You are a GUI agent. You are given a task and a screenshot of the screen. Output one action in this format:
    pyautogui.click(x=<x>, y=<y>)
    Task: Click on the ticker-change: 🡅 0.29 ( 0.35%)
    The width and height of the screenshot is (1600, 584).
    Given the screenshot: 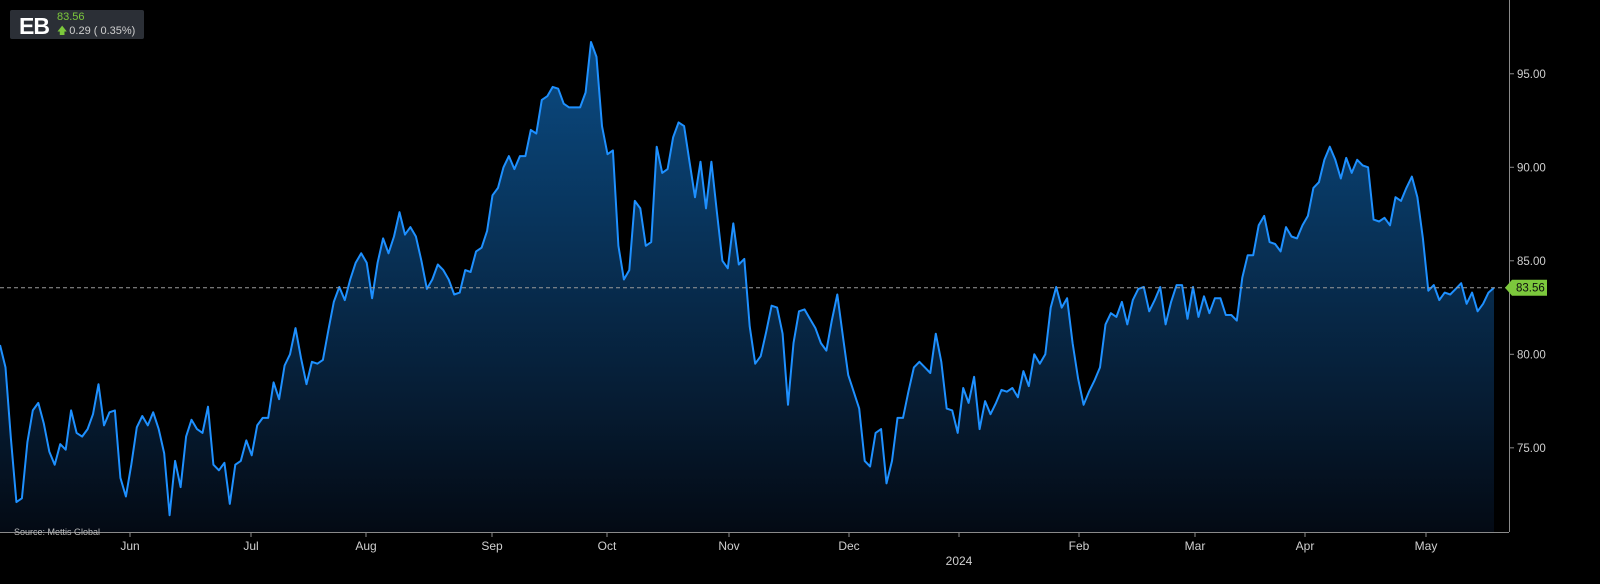 What is the action you would take?
    pyautogui.click(x=96, y=32)
    